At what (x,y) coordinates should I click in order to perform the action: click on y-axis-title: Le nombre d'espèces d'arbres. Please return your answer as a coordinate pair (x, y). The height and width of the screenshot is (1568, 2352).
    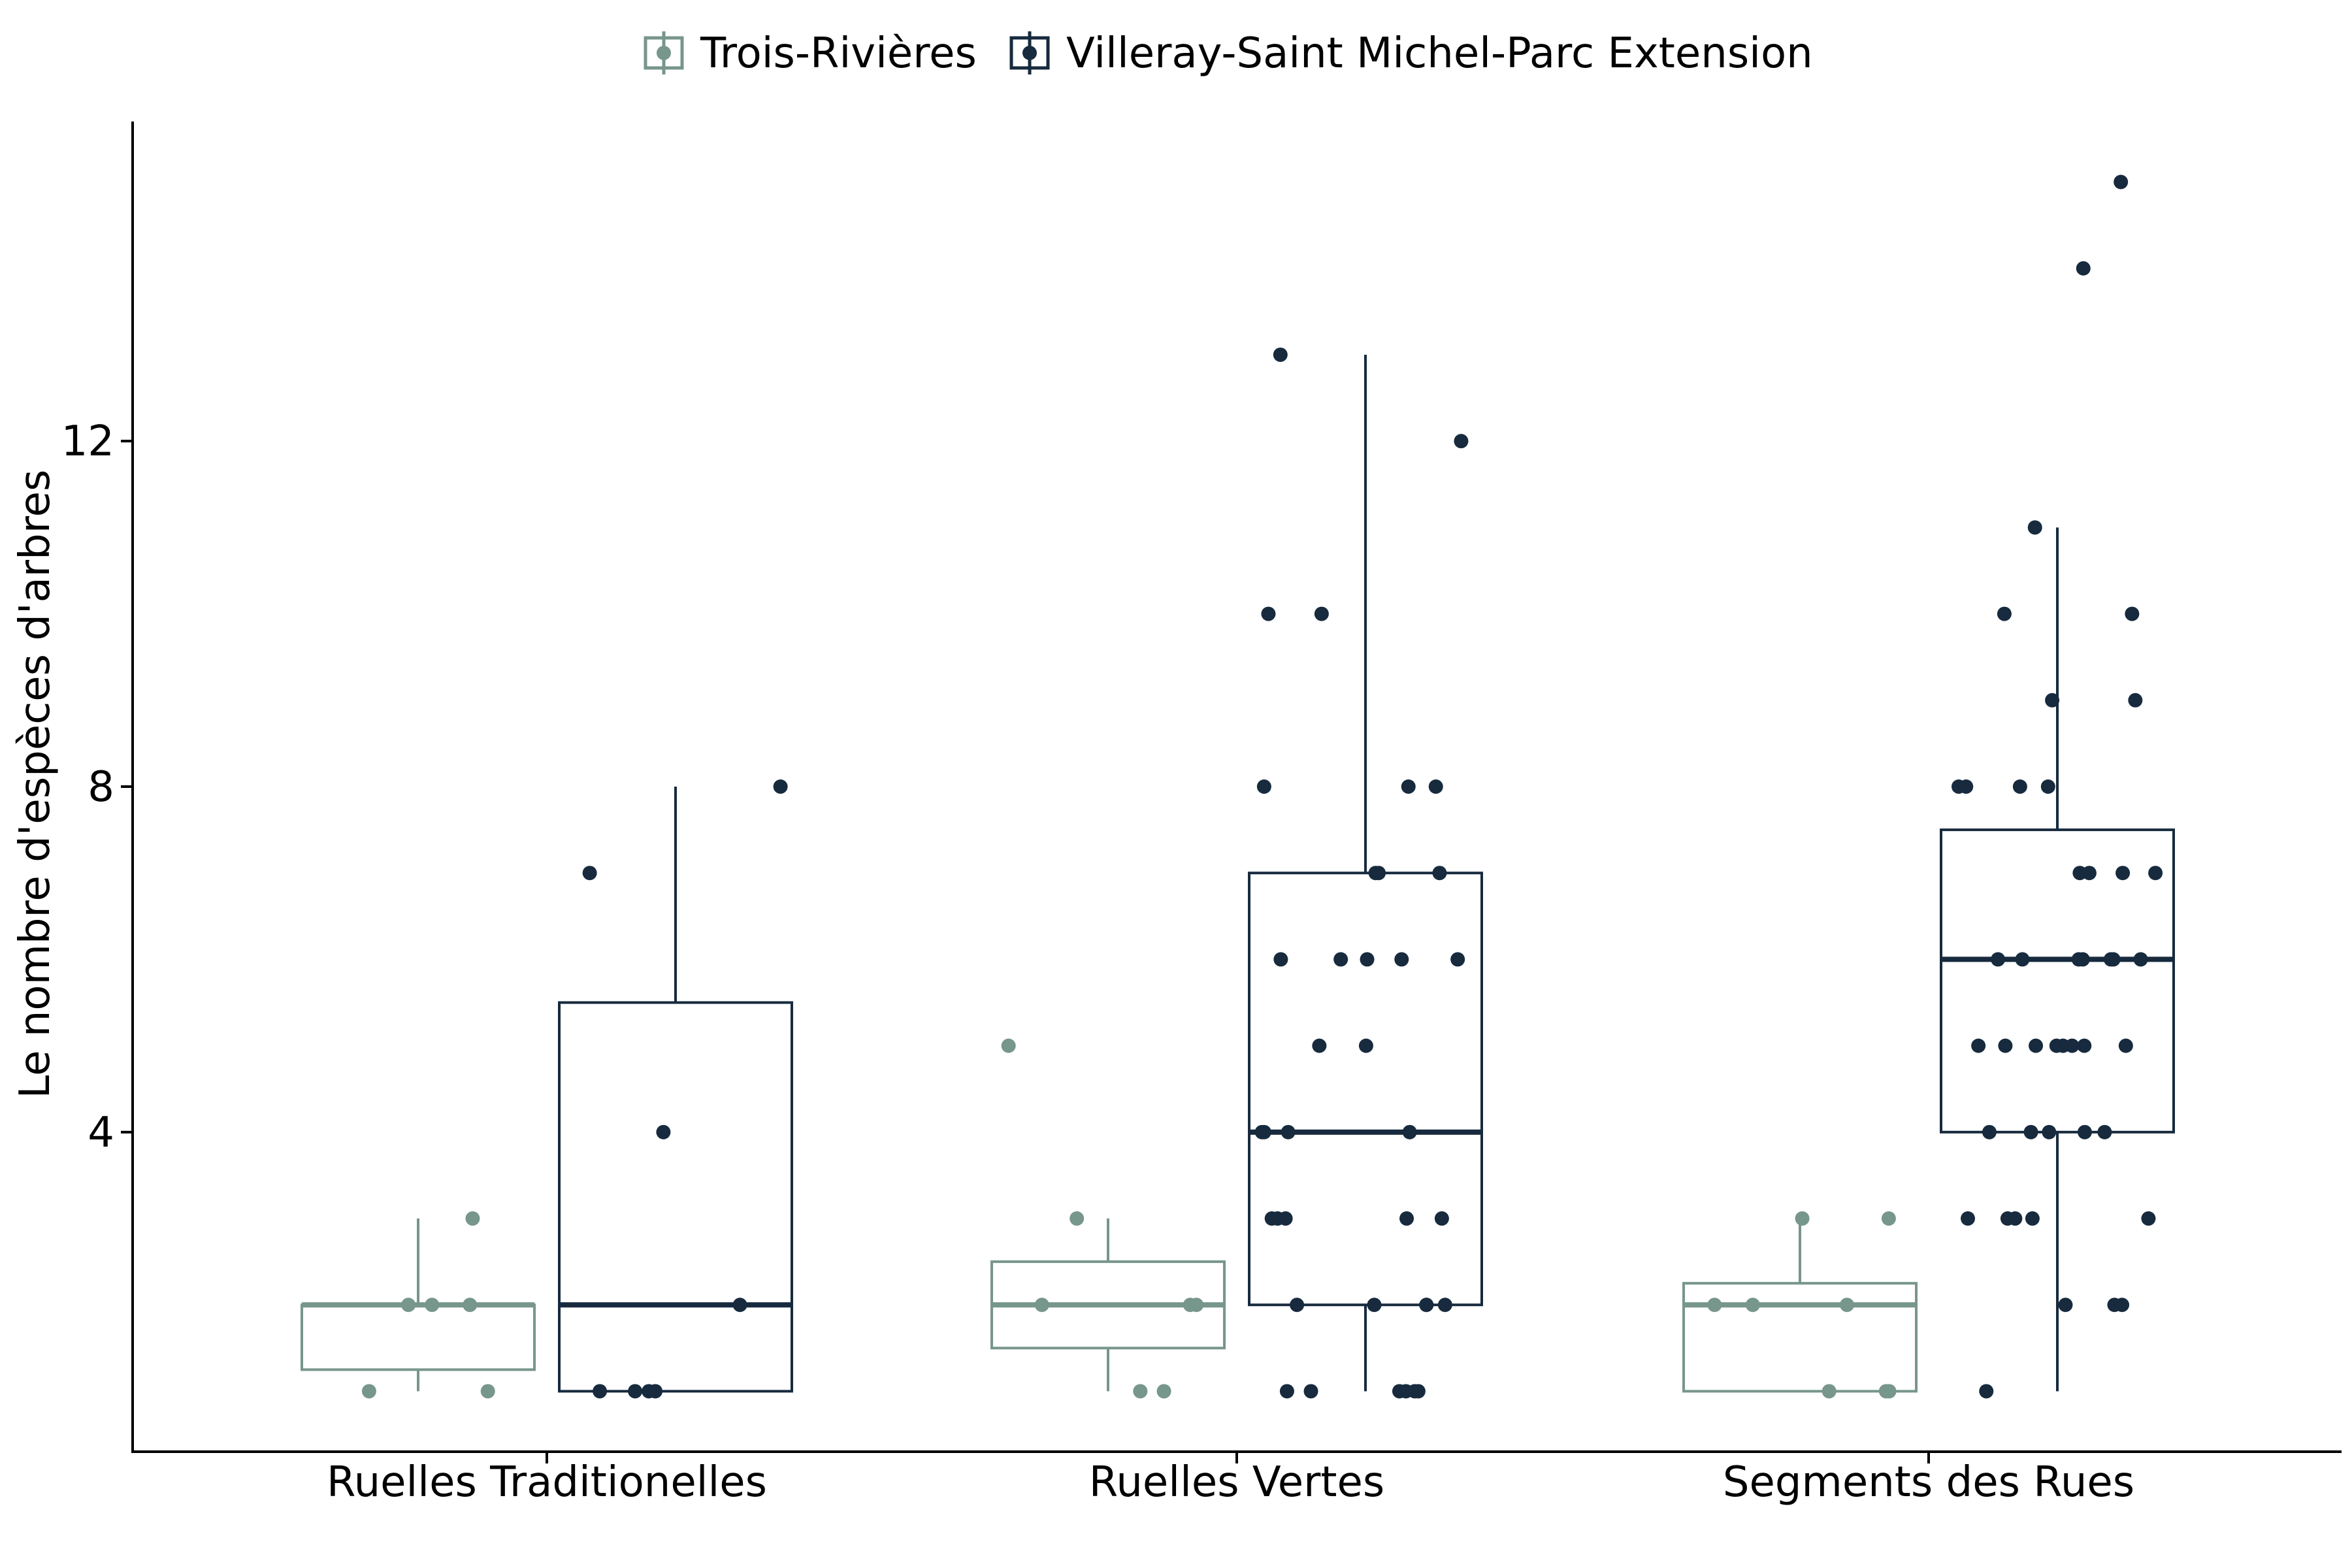
    Looking at the image, I should click on (35, 784).